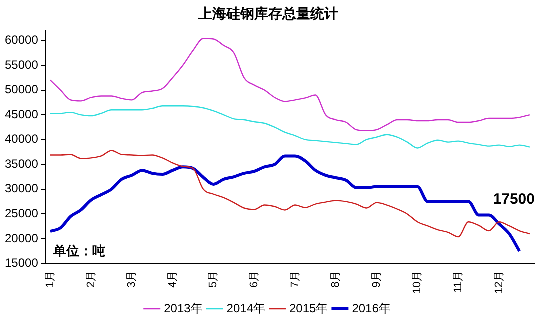  I want to click on annotation: 17500, so click(514, 199).